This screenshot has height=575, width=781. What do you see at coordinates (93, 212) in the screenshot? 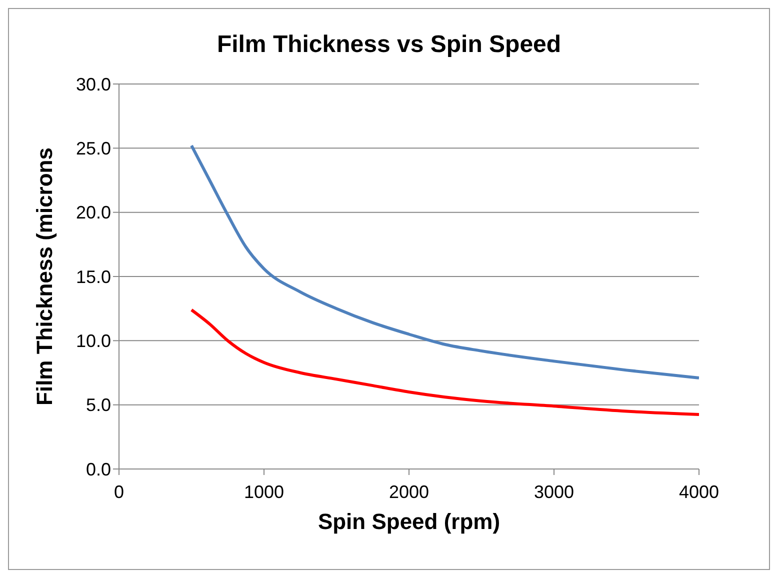
I see `y-tick-label: 20.0` at bounding box center [93, 212].